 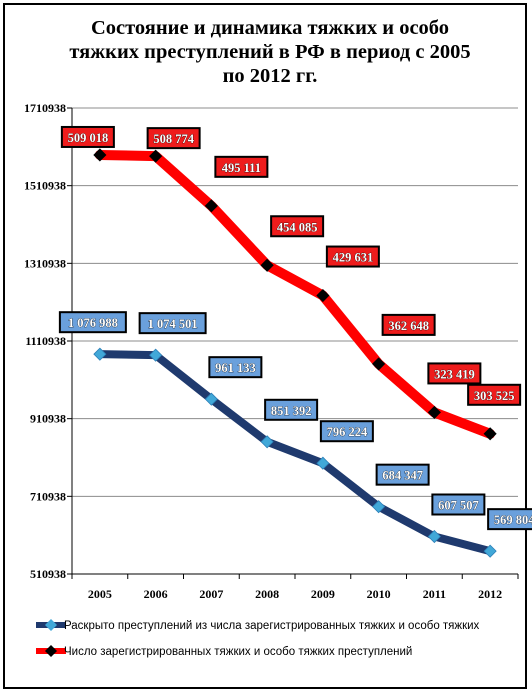 I want to click on data-label: 796 224, so click(x=347, y=432).